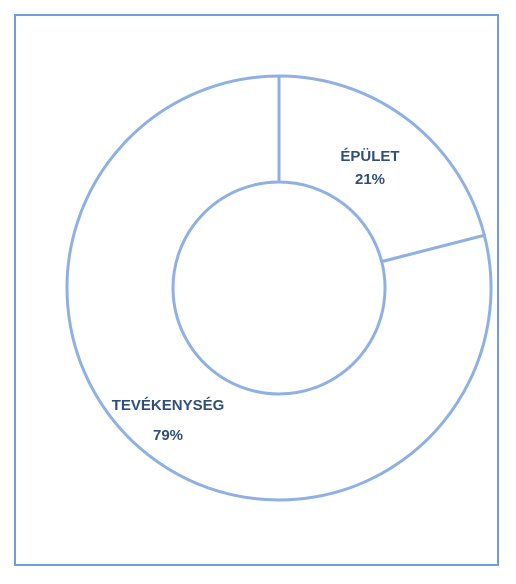 The image size is (516, 584). I want to click on slice-label-tevekenyseg-value: 79%, so click(168, 435).